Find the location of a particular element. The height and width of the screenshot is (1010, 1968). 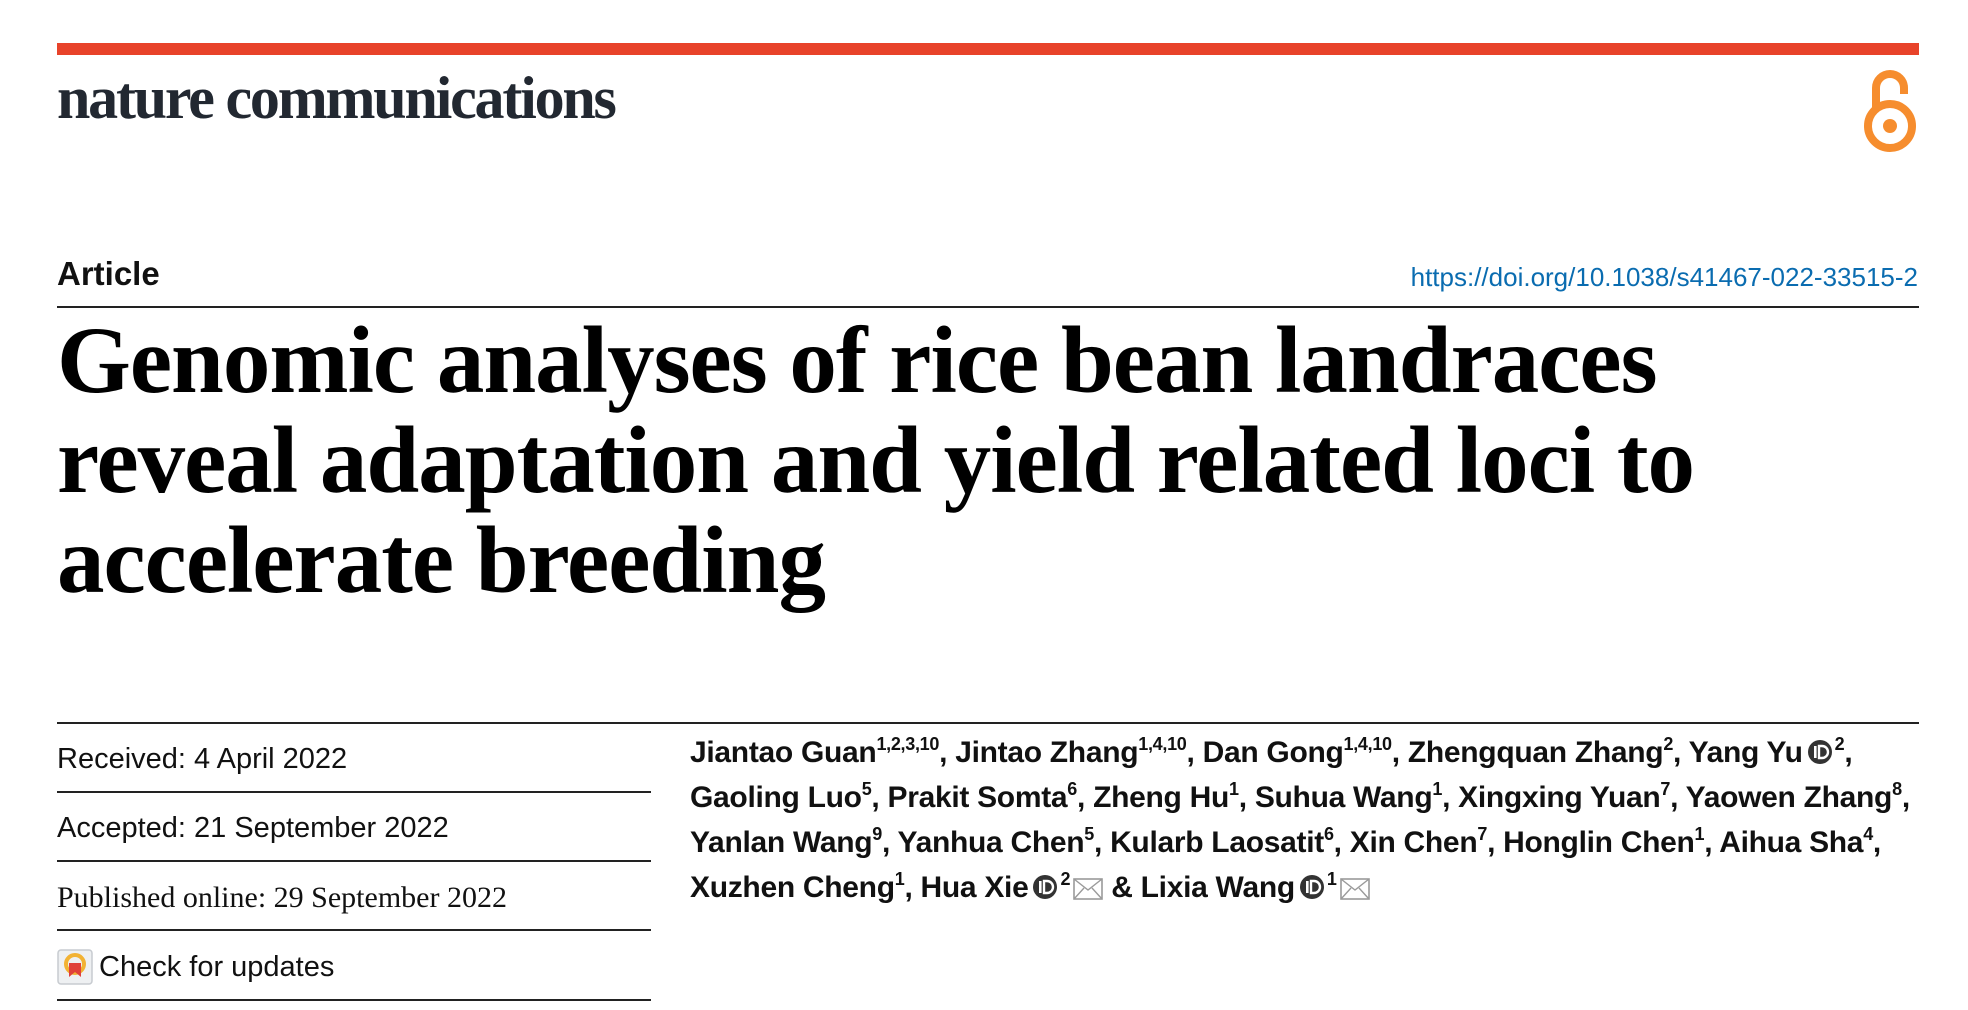

author-name: Dan Gong1,4,10 is located at coordinates (1297, 751).